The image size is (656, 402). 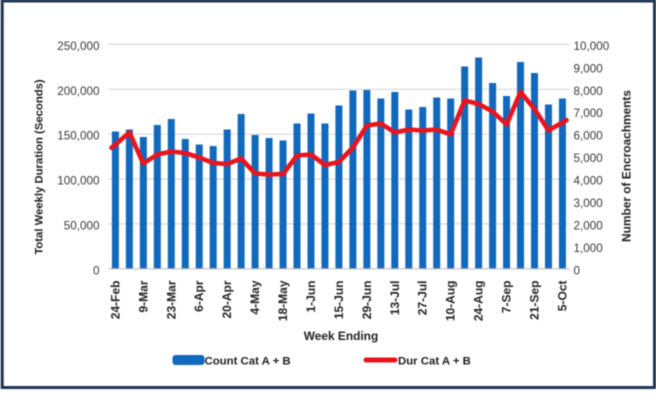 What do you see at coordinates (78, 181) in the screenshot?
I see `svg-text: 100,000` at bounding box center [78, 181].